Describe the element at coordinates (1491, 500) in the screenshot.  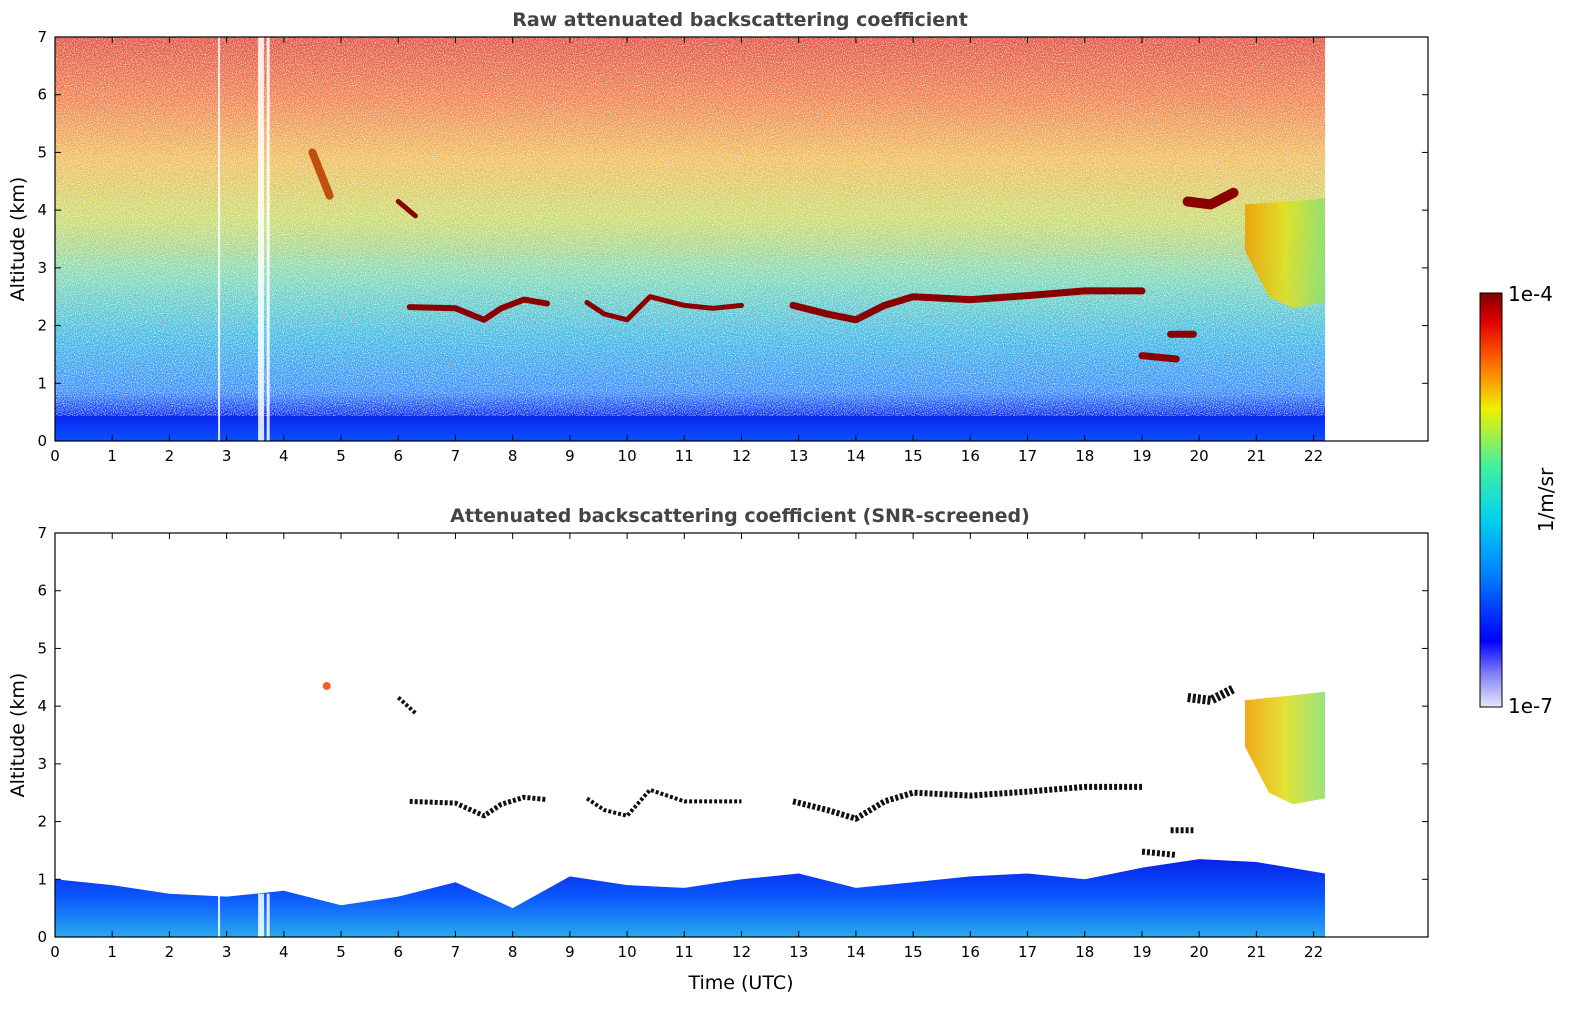
I see `colorbar-gradient` at that location.